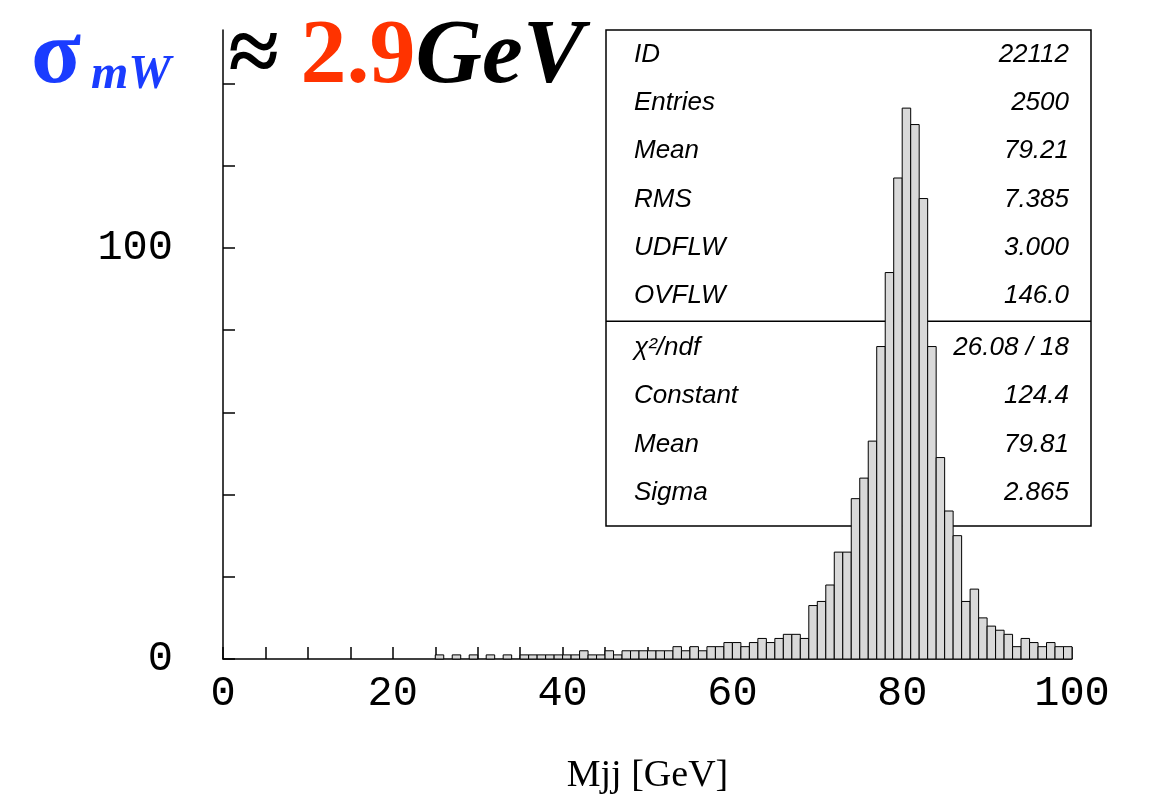 The image size is (1156, 807). I want to click on x-tick-label: 20, so click(393, 694).